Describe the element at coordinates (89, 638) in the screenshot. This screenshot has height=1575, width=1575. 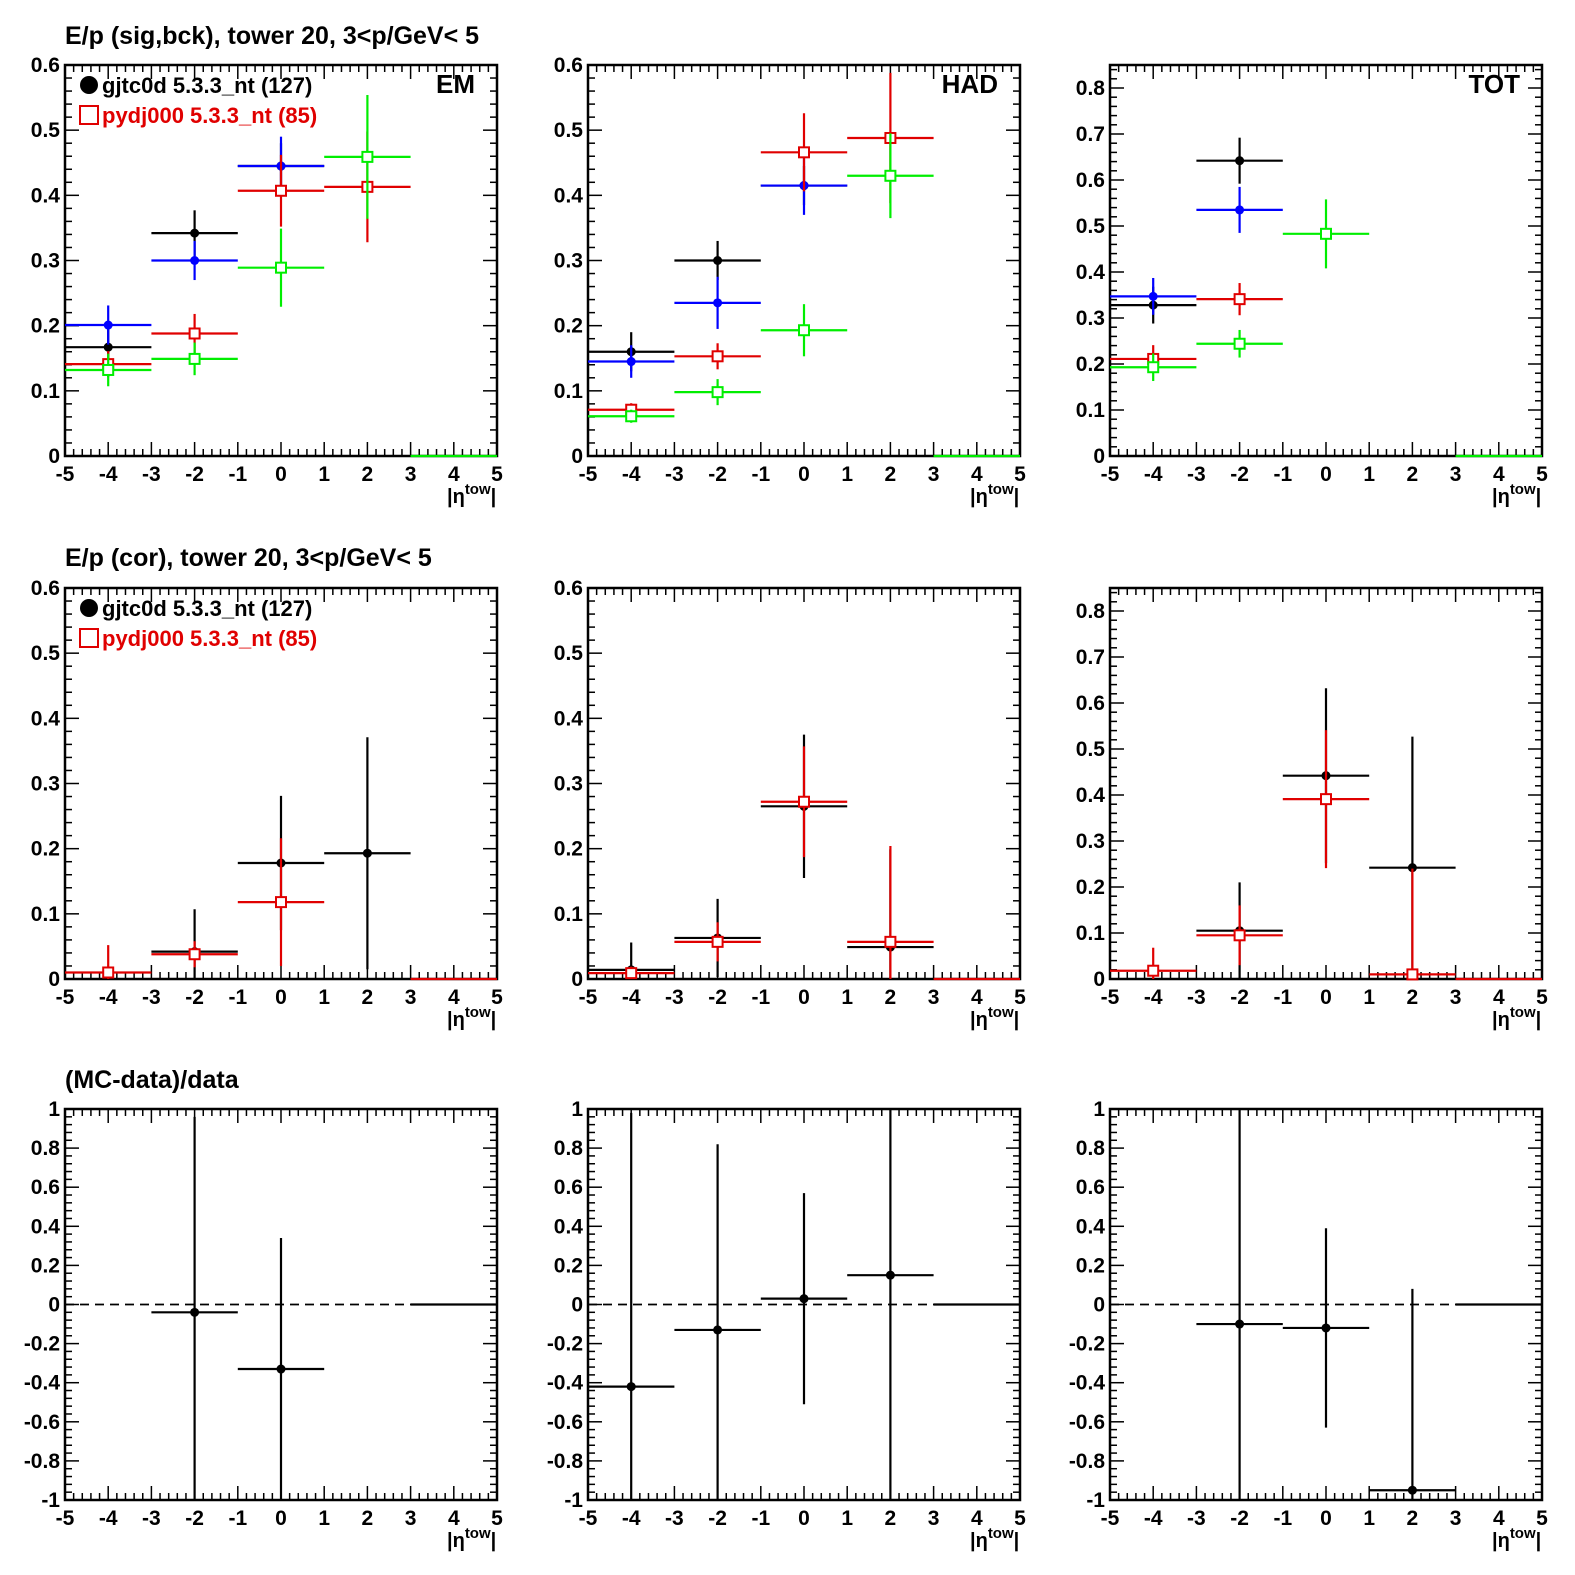
I see `legend-marker-mc` at that location.